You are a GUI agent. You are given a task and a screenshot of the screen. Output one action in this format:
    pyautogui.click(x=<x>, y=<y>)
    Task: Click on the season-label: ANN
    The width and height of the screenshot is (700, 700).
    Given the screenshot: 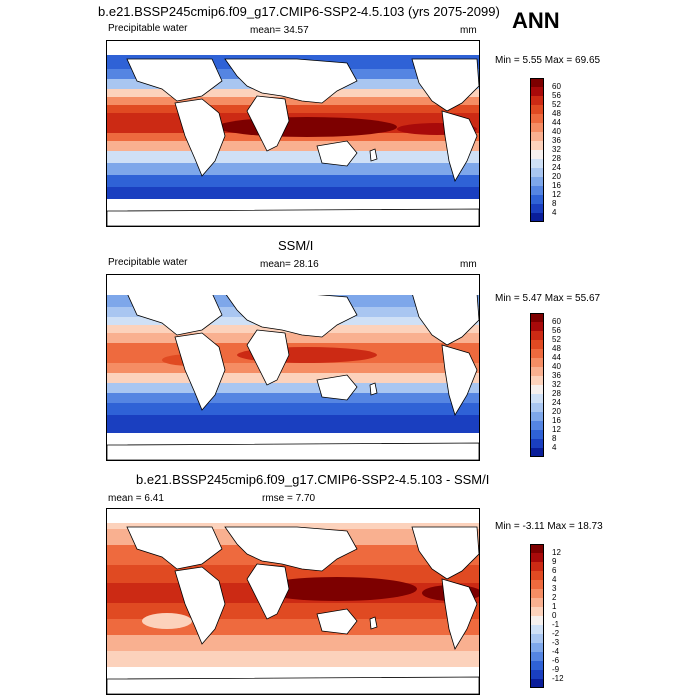 What is the action you would take?
    pyautogui.click(x=536, y=20)
    